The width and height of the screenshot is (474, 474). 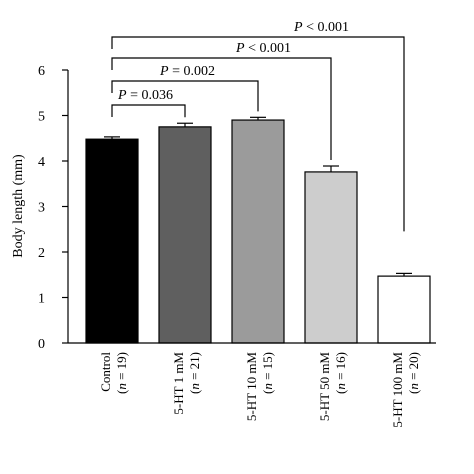 I want to click on x-tick-label-0: Control, so click(x=105, y=372).